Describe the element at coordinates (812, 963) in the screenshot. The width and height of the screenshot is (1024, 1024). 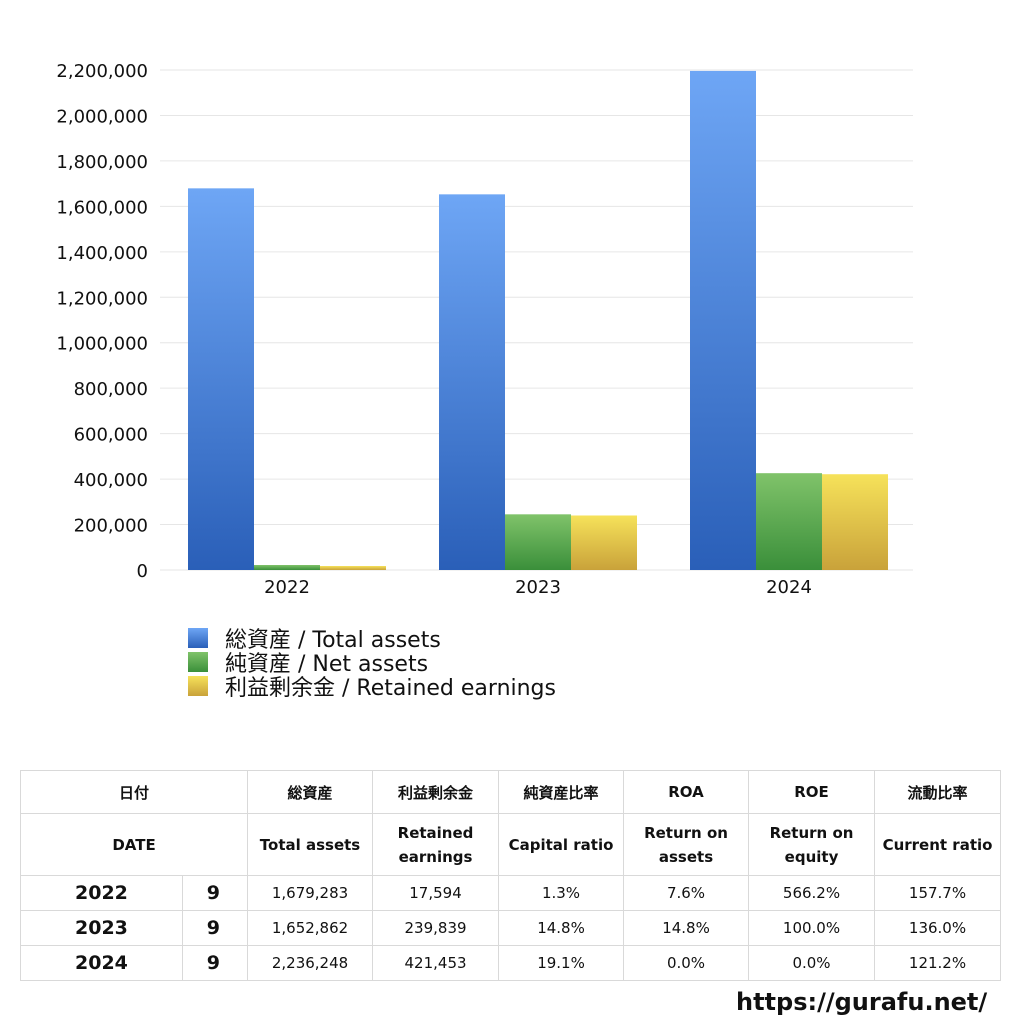
I see `cell-roe: 0.0%` at that location.